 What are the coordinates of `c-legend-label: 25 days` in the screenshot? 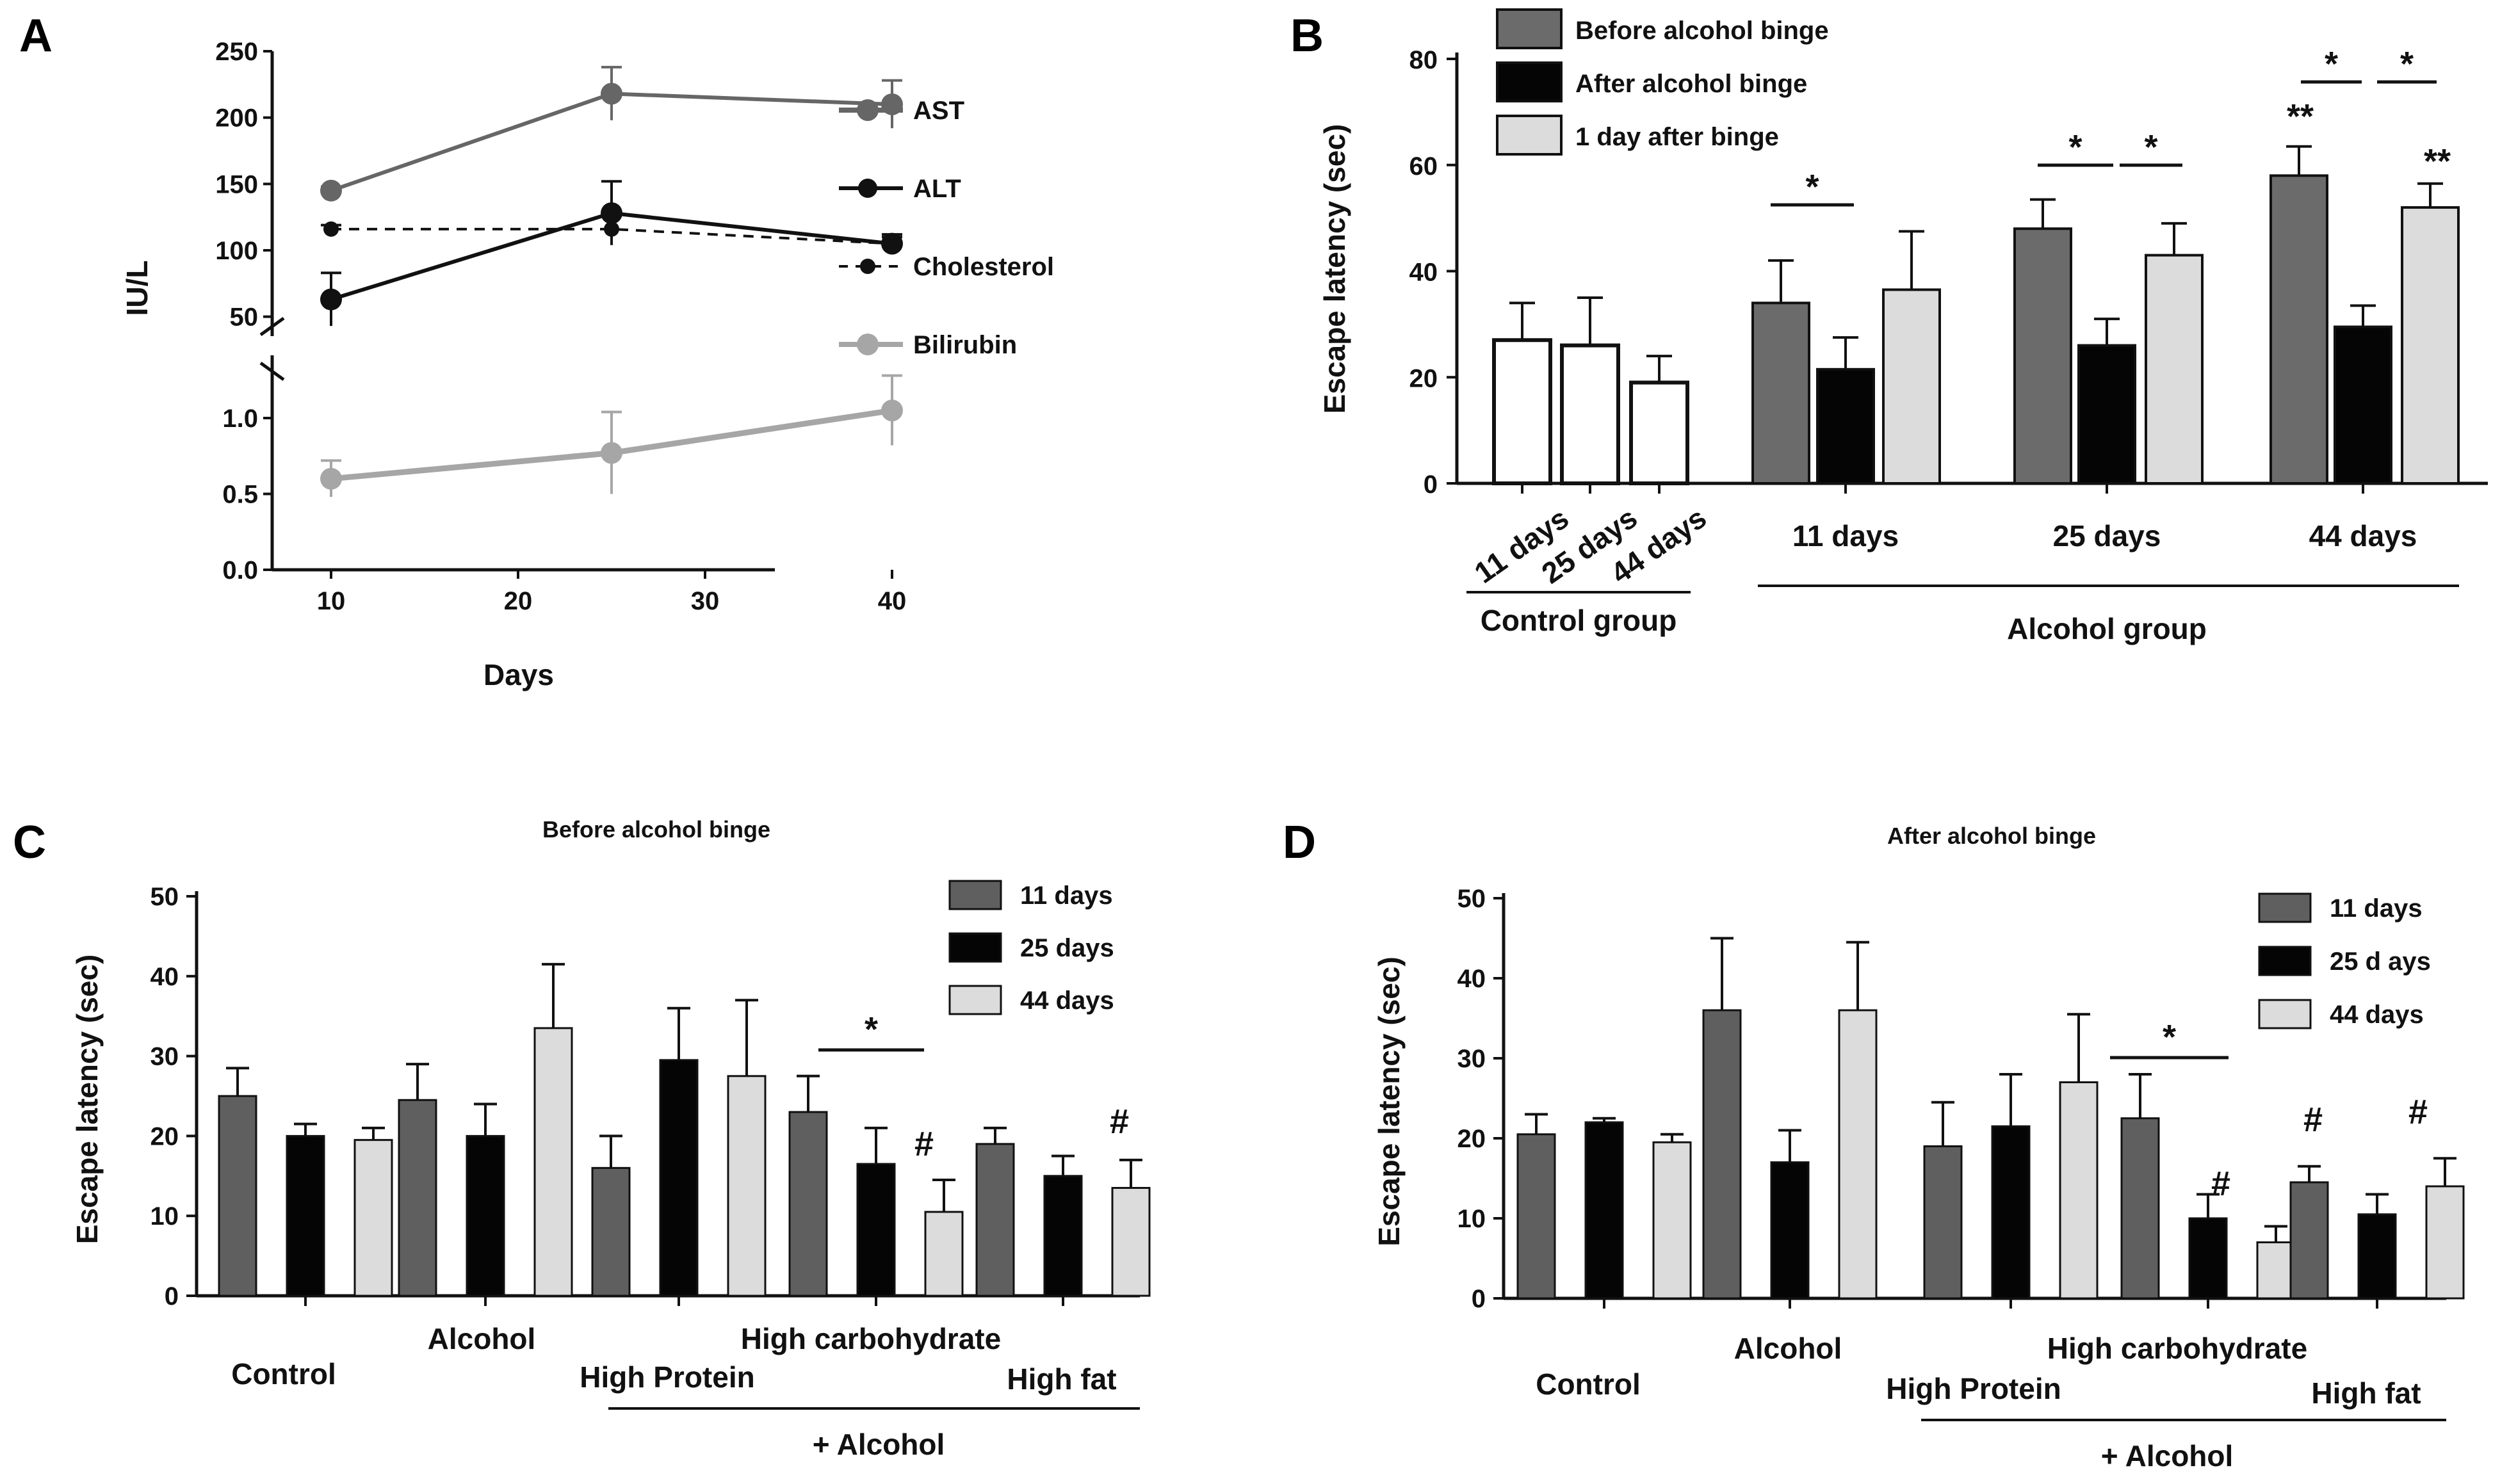 It's located at (1067, 948).